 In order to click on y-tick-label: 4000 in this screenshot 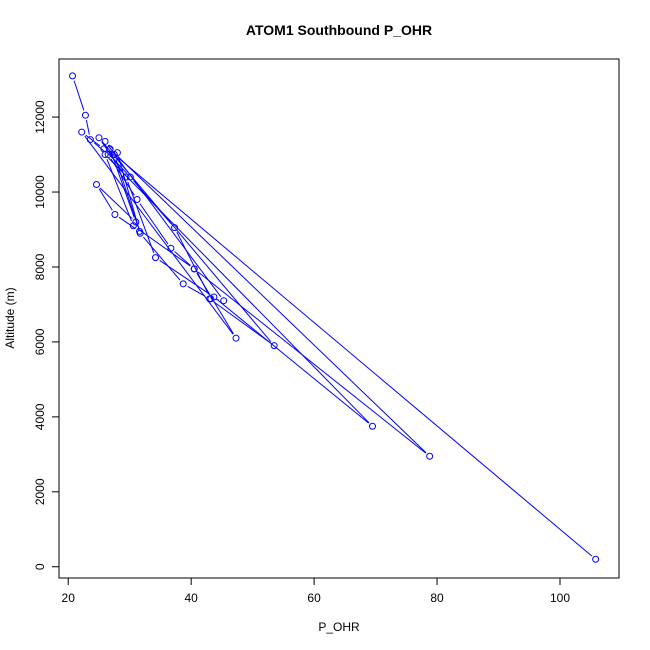, I will do `click(40, 416)`.